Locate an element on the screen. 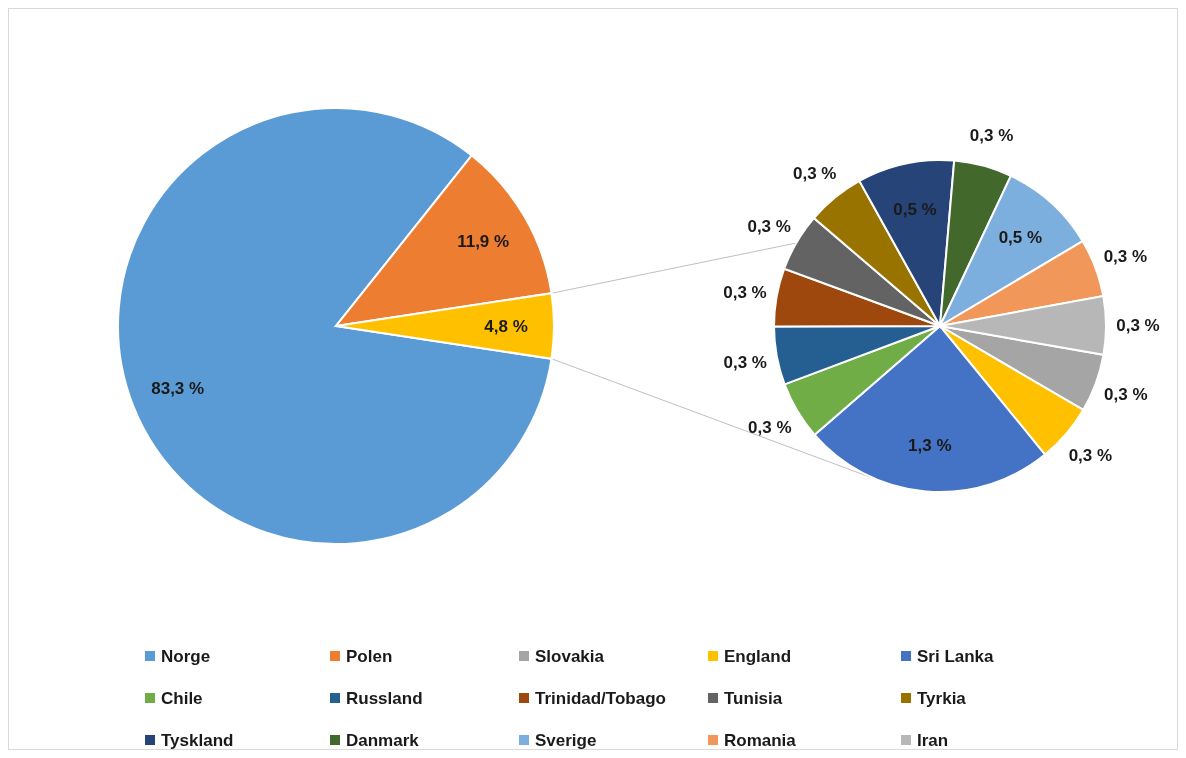  legend-label: Sverige is located at coordinates (566, 740).